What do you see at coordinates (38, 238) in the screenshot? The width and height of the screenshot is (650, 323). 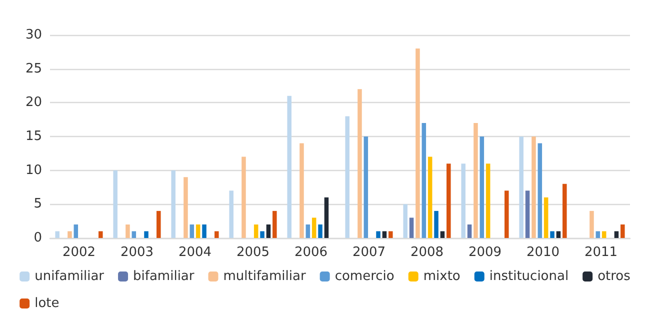 I see `y-tick-label: 0` at bounding box center [38, 238].